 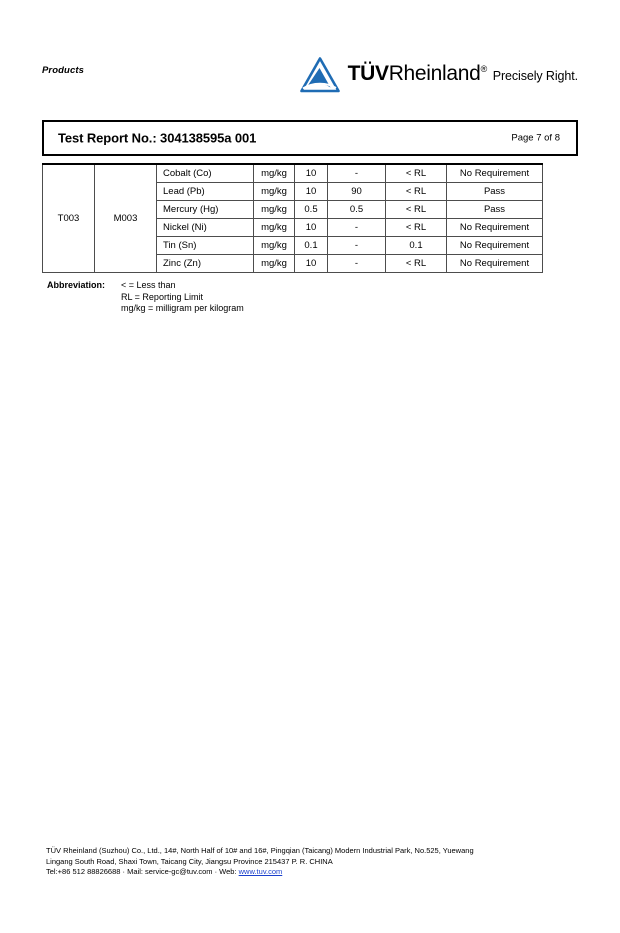 I want to click on table-row: Zinc (Zn) mg/kg 10 - < RL No Requirement, so click(x=293, y=263).